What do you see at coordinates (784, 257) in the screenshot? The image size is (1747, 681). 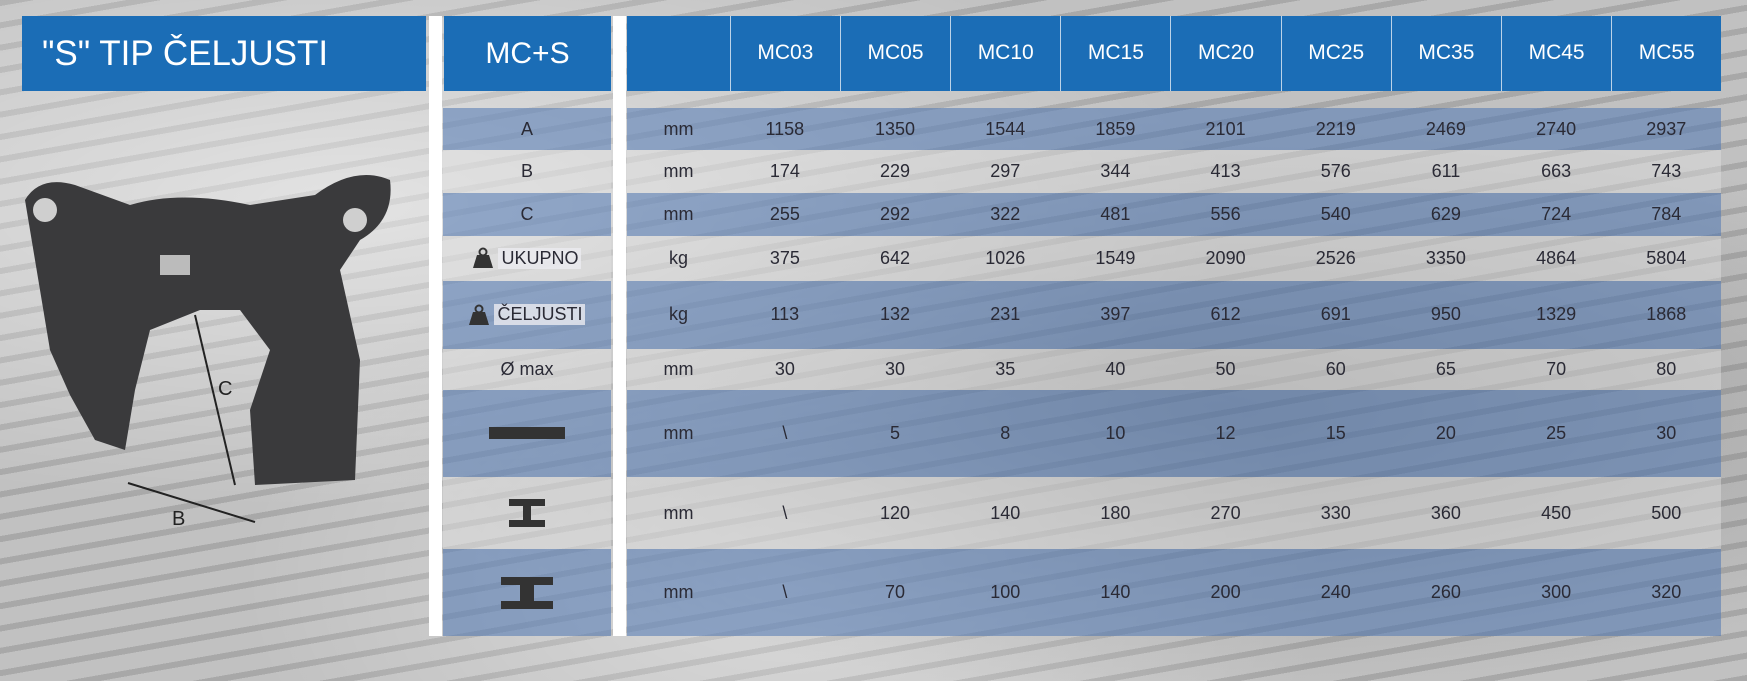 I see `value: 375` at bounding box center [784, 257].